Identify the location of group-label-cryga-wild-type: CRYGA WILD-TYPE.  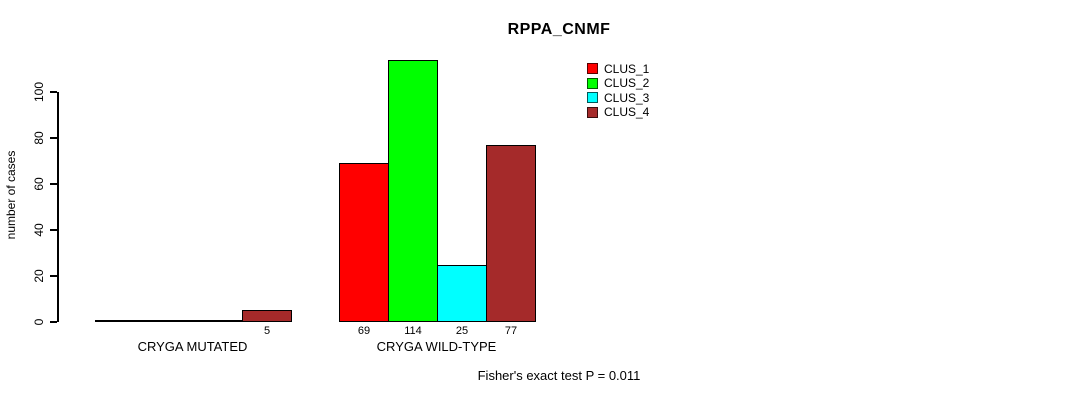
(436, 346).